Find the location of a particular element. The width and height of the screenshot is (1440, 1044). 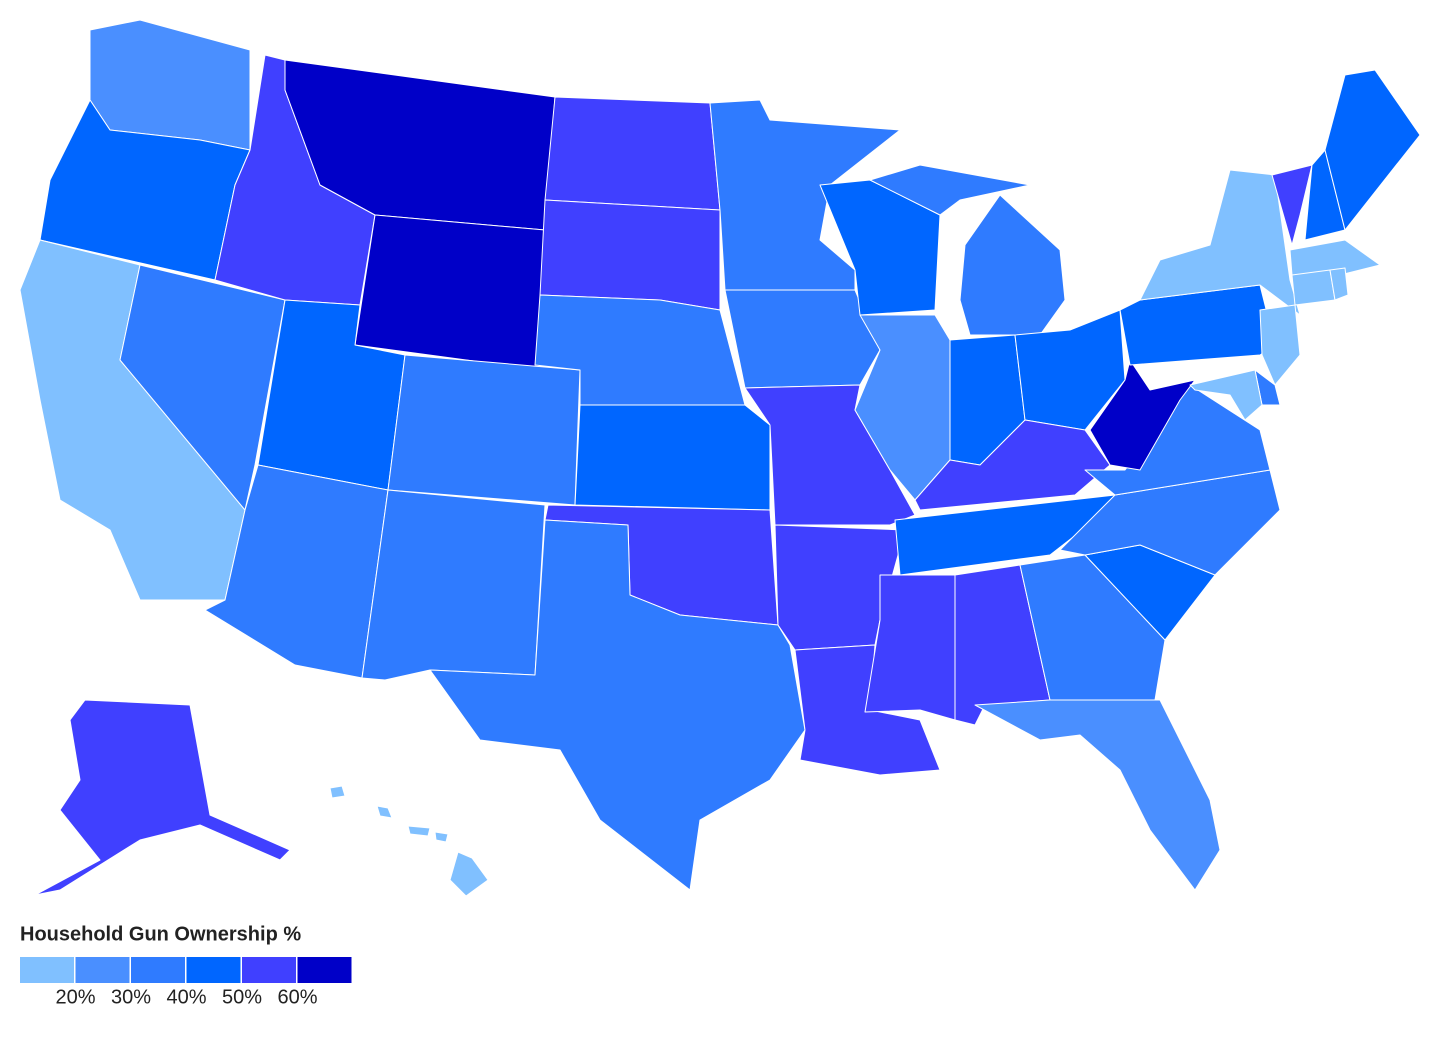

legend-tick-label: 40% is located at coordinates (186, 997).